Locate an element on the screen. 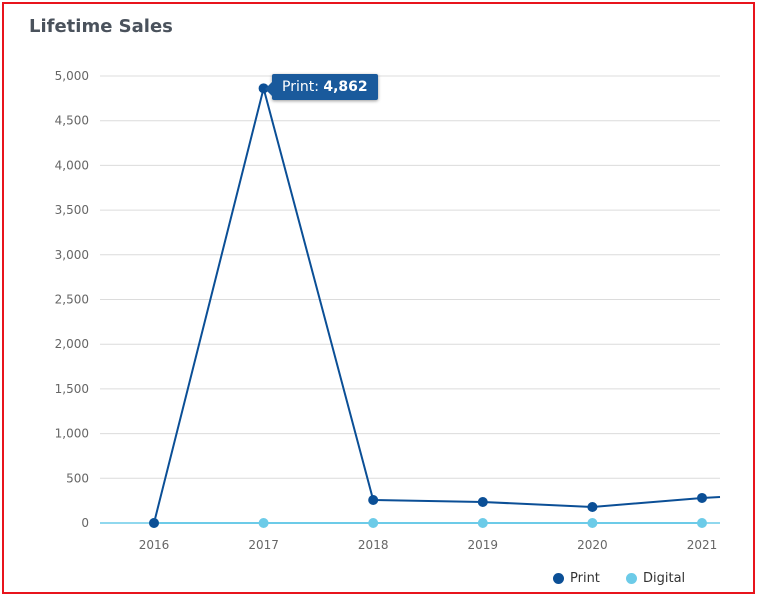 This screenshot has width=757, height=596. y-tick-label: 0 is located at coordinates (85, 523).